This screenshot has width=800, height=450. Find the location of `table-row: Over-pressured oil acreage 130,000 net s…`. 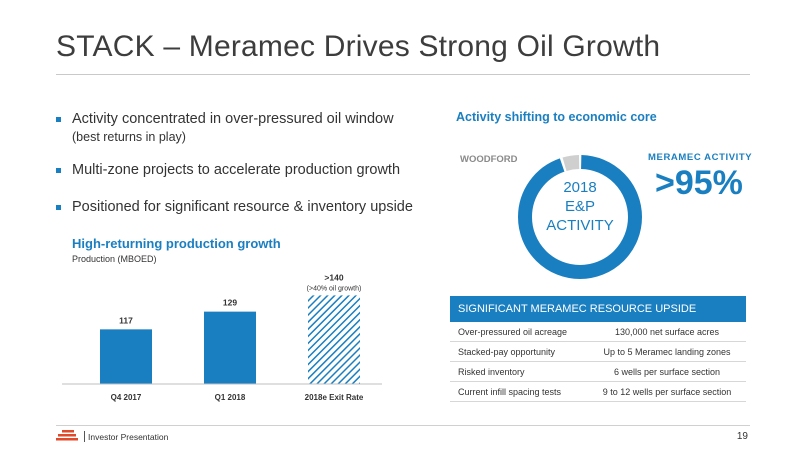

table-row: Over-pressured oil acreage 130,000 net s… is located at coordinates (598, 332).